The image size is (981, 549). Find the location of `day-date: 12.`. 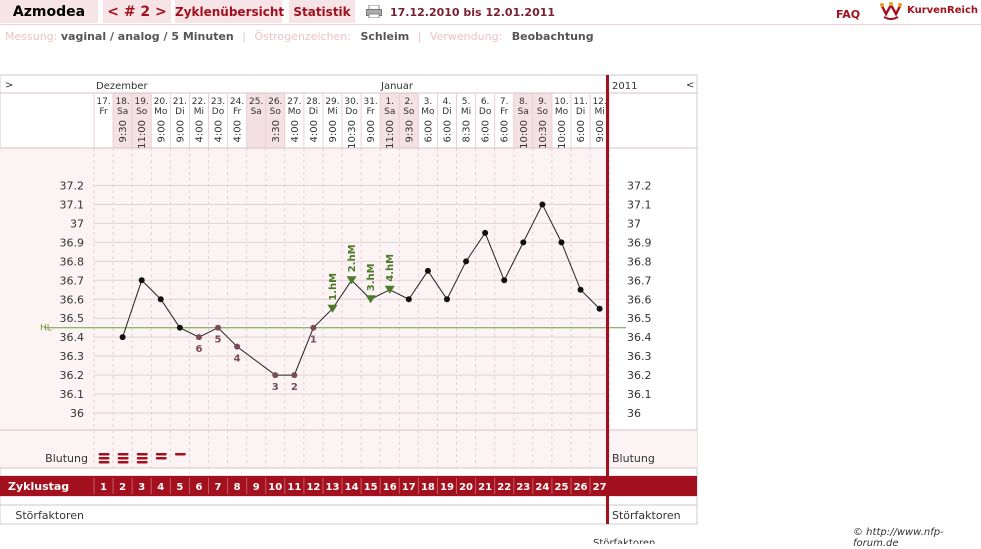

day-date: 12. is located at coordinates (599, 102).